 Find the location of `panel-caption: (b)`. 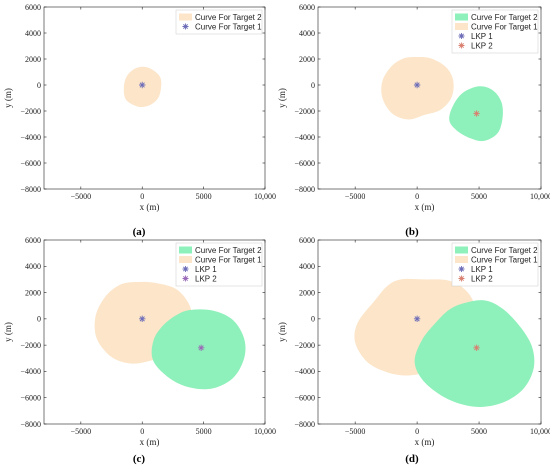

panel-caption: (b) is located at coordinates (412, 232).